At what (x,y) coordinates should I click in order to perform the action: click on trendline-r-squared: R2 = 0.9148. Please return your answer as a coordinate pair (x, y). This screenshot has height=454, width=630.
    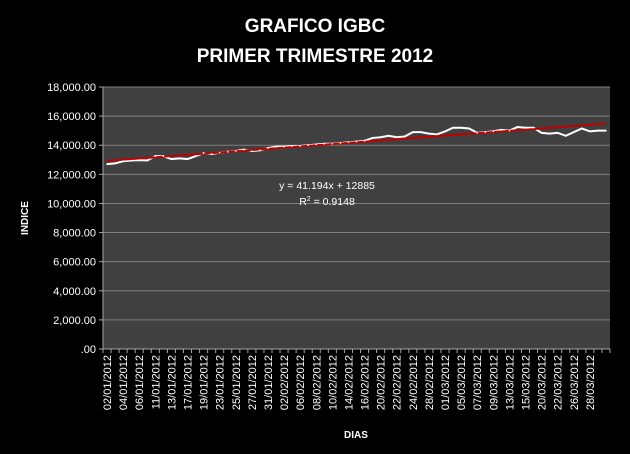
    Looking at the image, I should click on (327, 202).